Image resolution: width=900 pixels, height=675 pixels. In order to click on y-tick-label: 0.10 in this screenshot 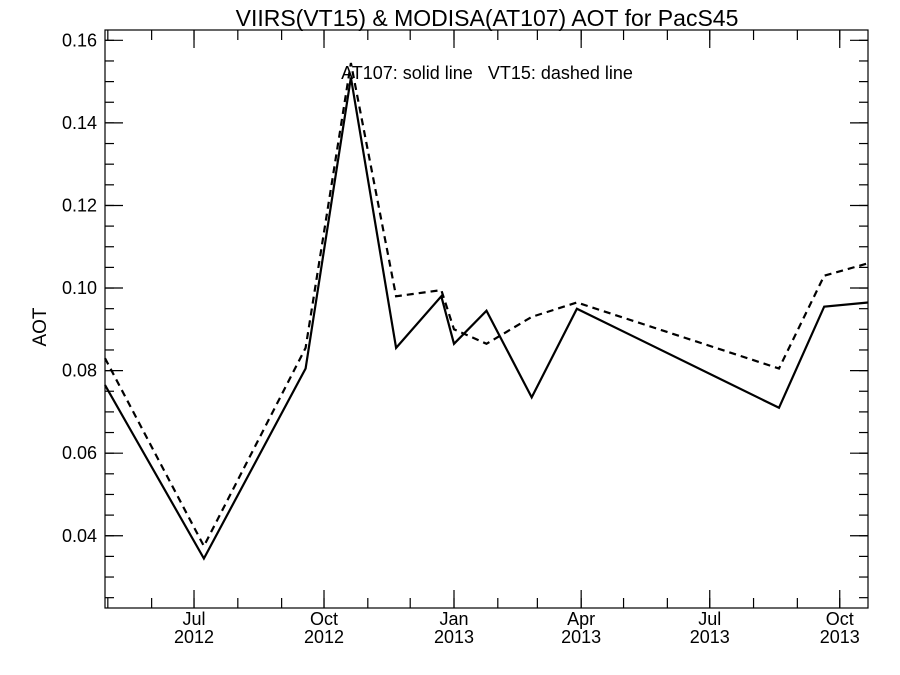, I will do `click(79, 288)`.